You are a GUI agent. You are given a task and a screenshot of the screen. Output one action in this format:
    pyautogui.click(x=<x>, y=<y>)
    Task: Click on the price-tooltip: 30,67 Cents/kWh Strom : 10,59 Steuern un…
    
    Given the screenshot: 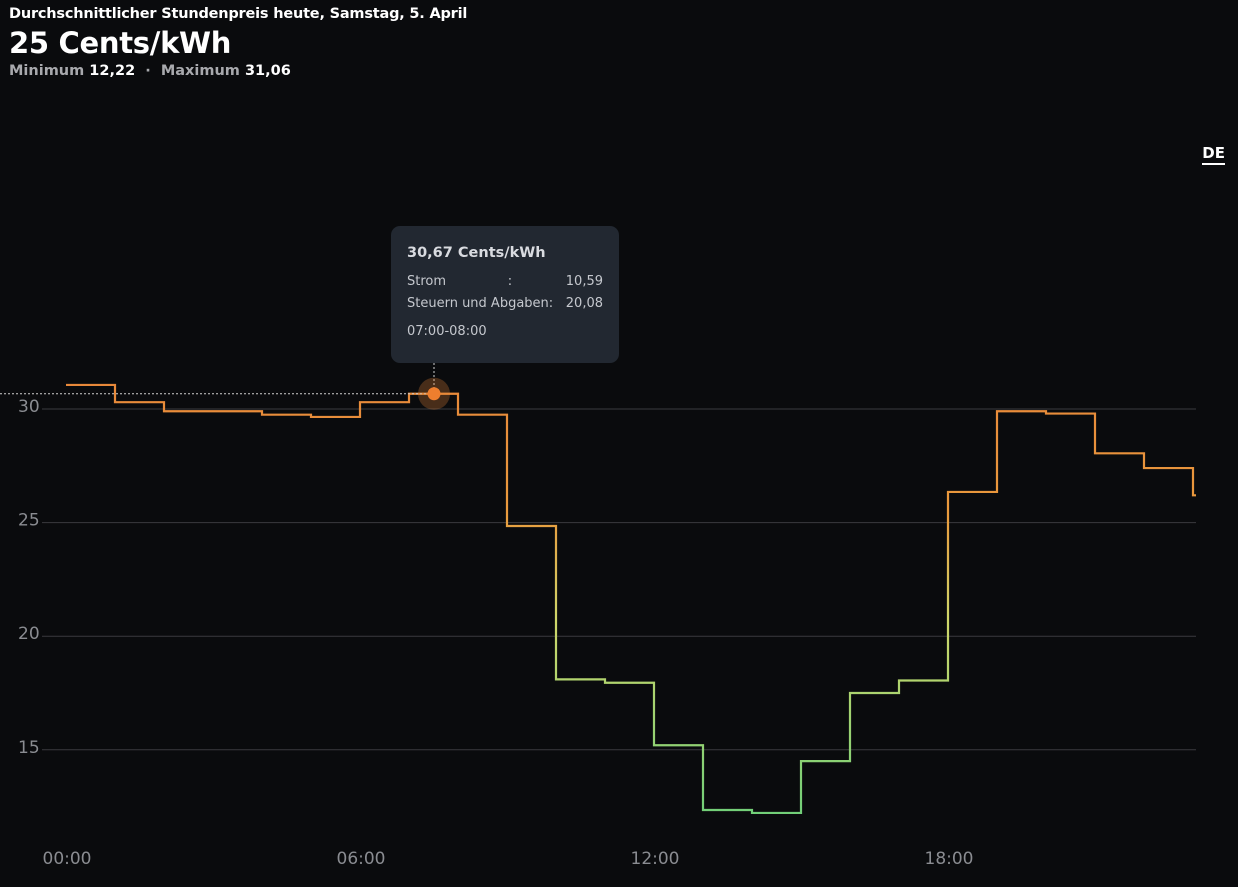 What is the action you would take?
    pyautogui.click(x=505, y=294)
    